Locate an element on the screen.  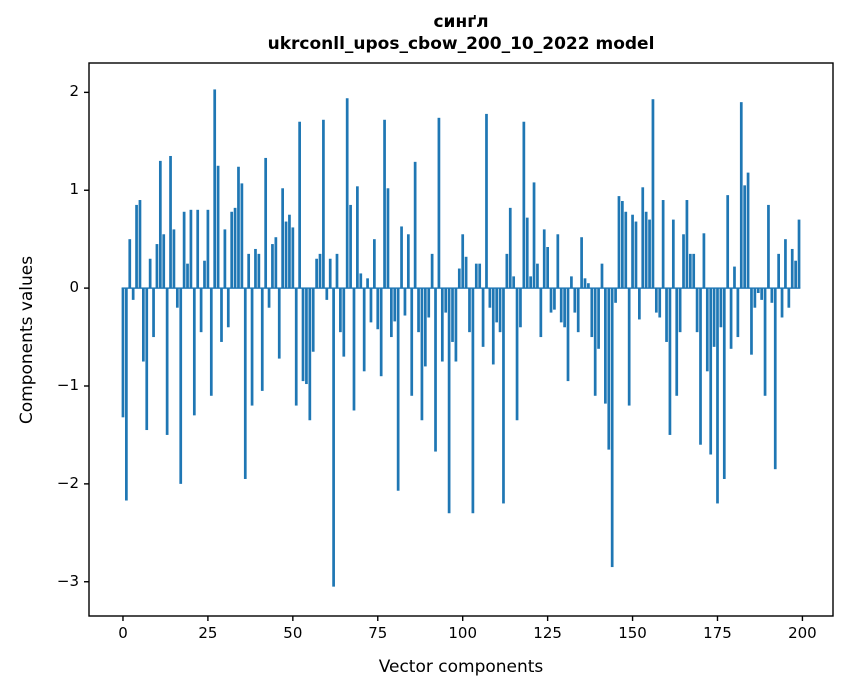
x-tick-label: 200 is located at coordinates (802, 633).